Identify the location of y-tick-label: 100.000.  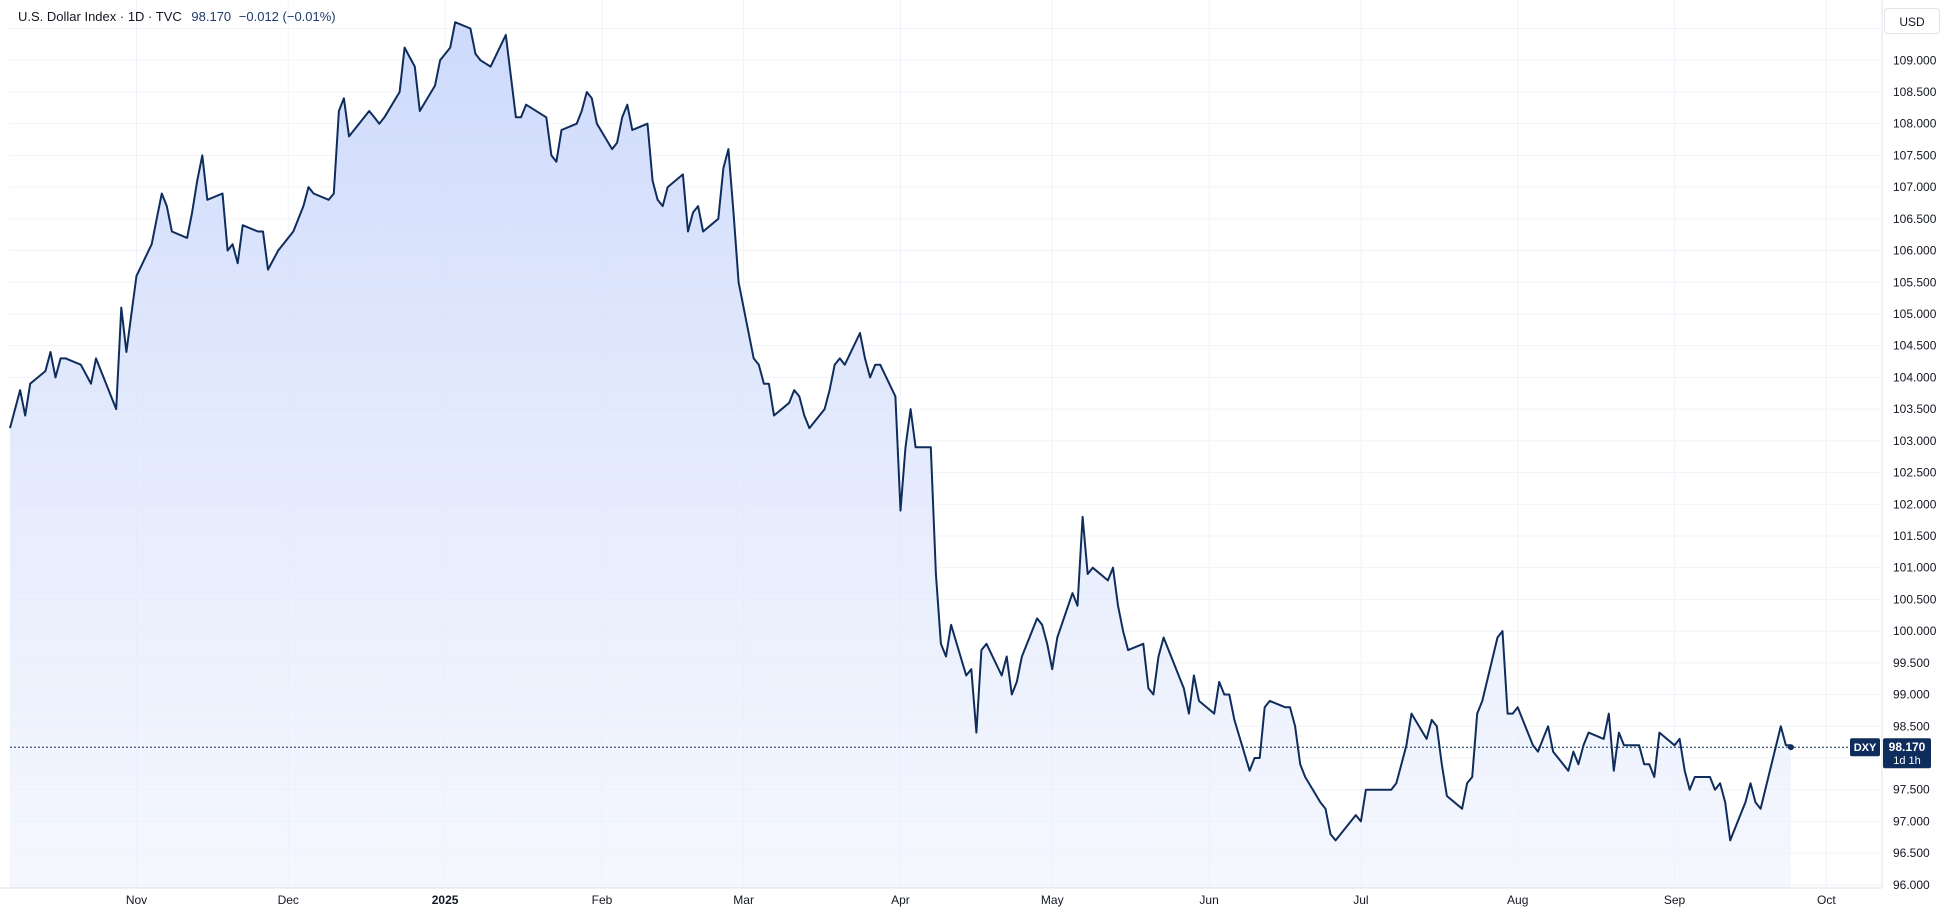
(1915, 631).